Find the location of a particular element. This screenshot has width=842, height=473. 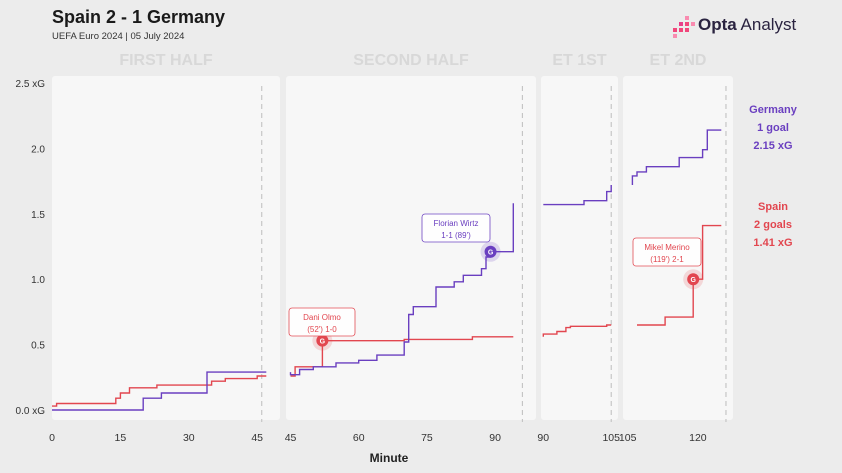

panel-background is located at coordinates (579, 248).